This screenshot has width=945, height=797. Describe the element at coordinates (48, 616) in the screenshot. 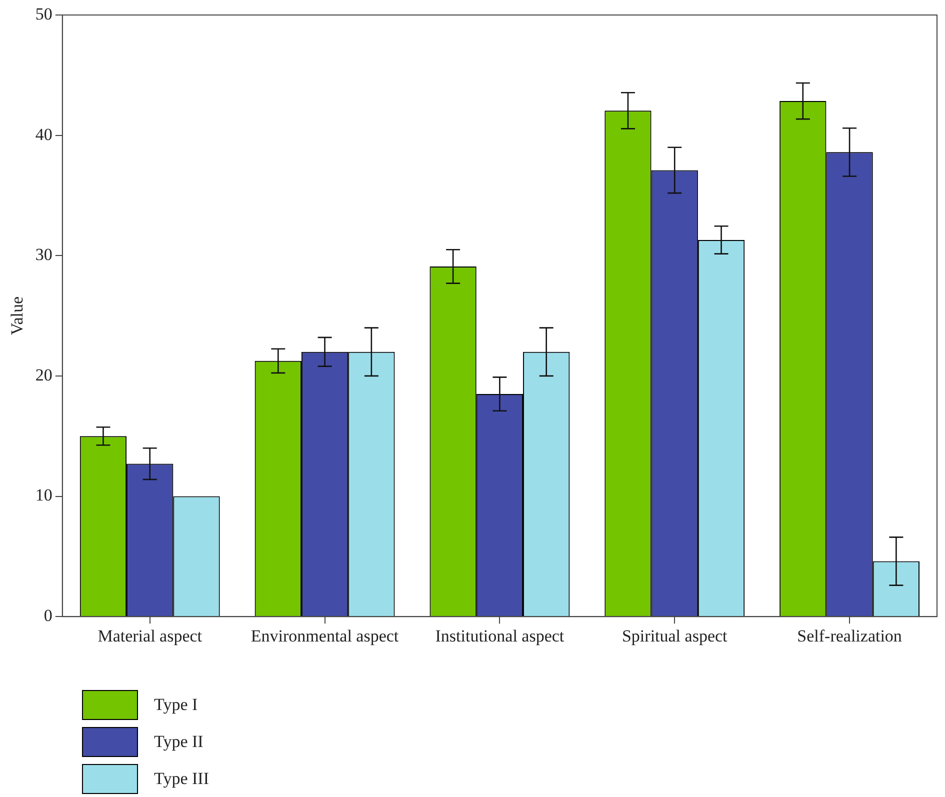

I see `y-tick-label: 0` at that location.